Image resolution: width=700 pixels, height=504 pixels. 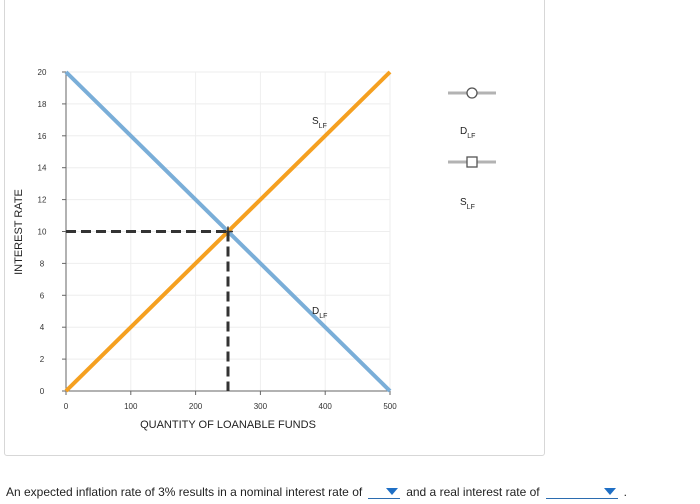 I want to click on question-end: ., so click(x=625, y=491).